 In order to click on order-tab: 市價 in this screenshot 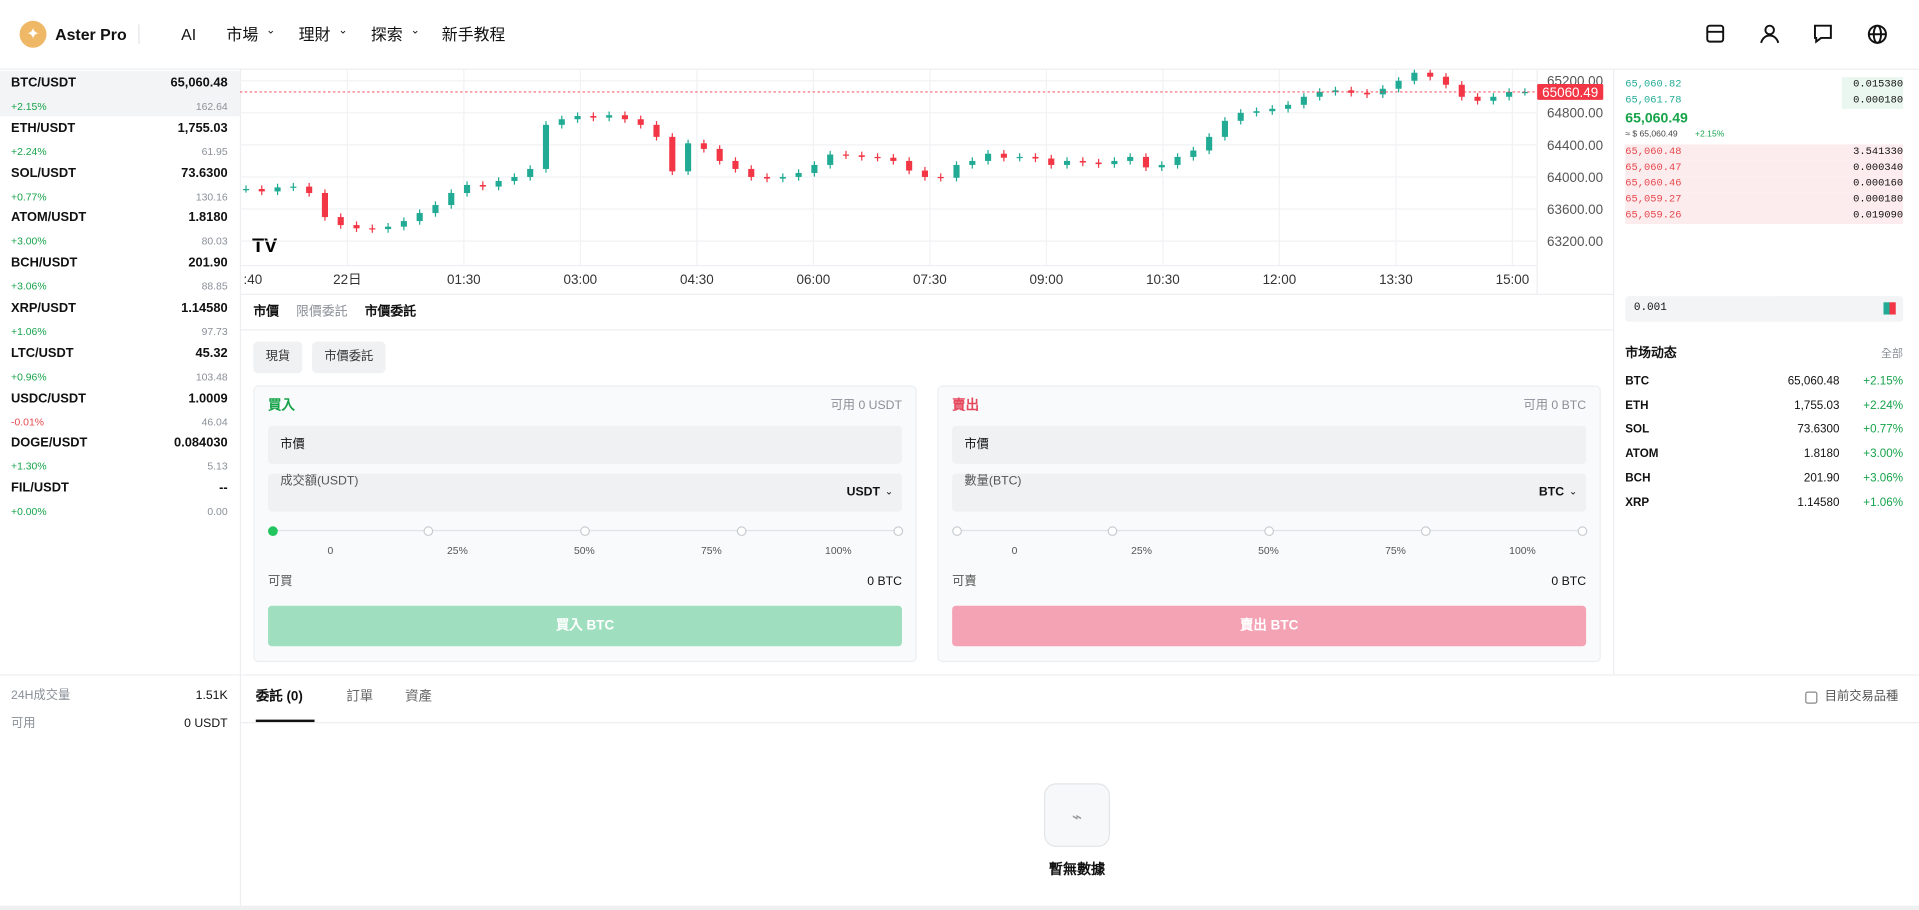, I will do `click(266, 312)`.